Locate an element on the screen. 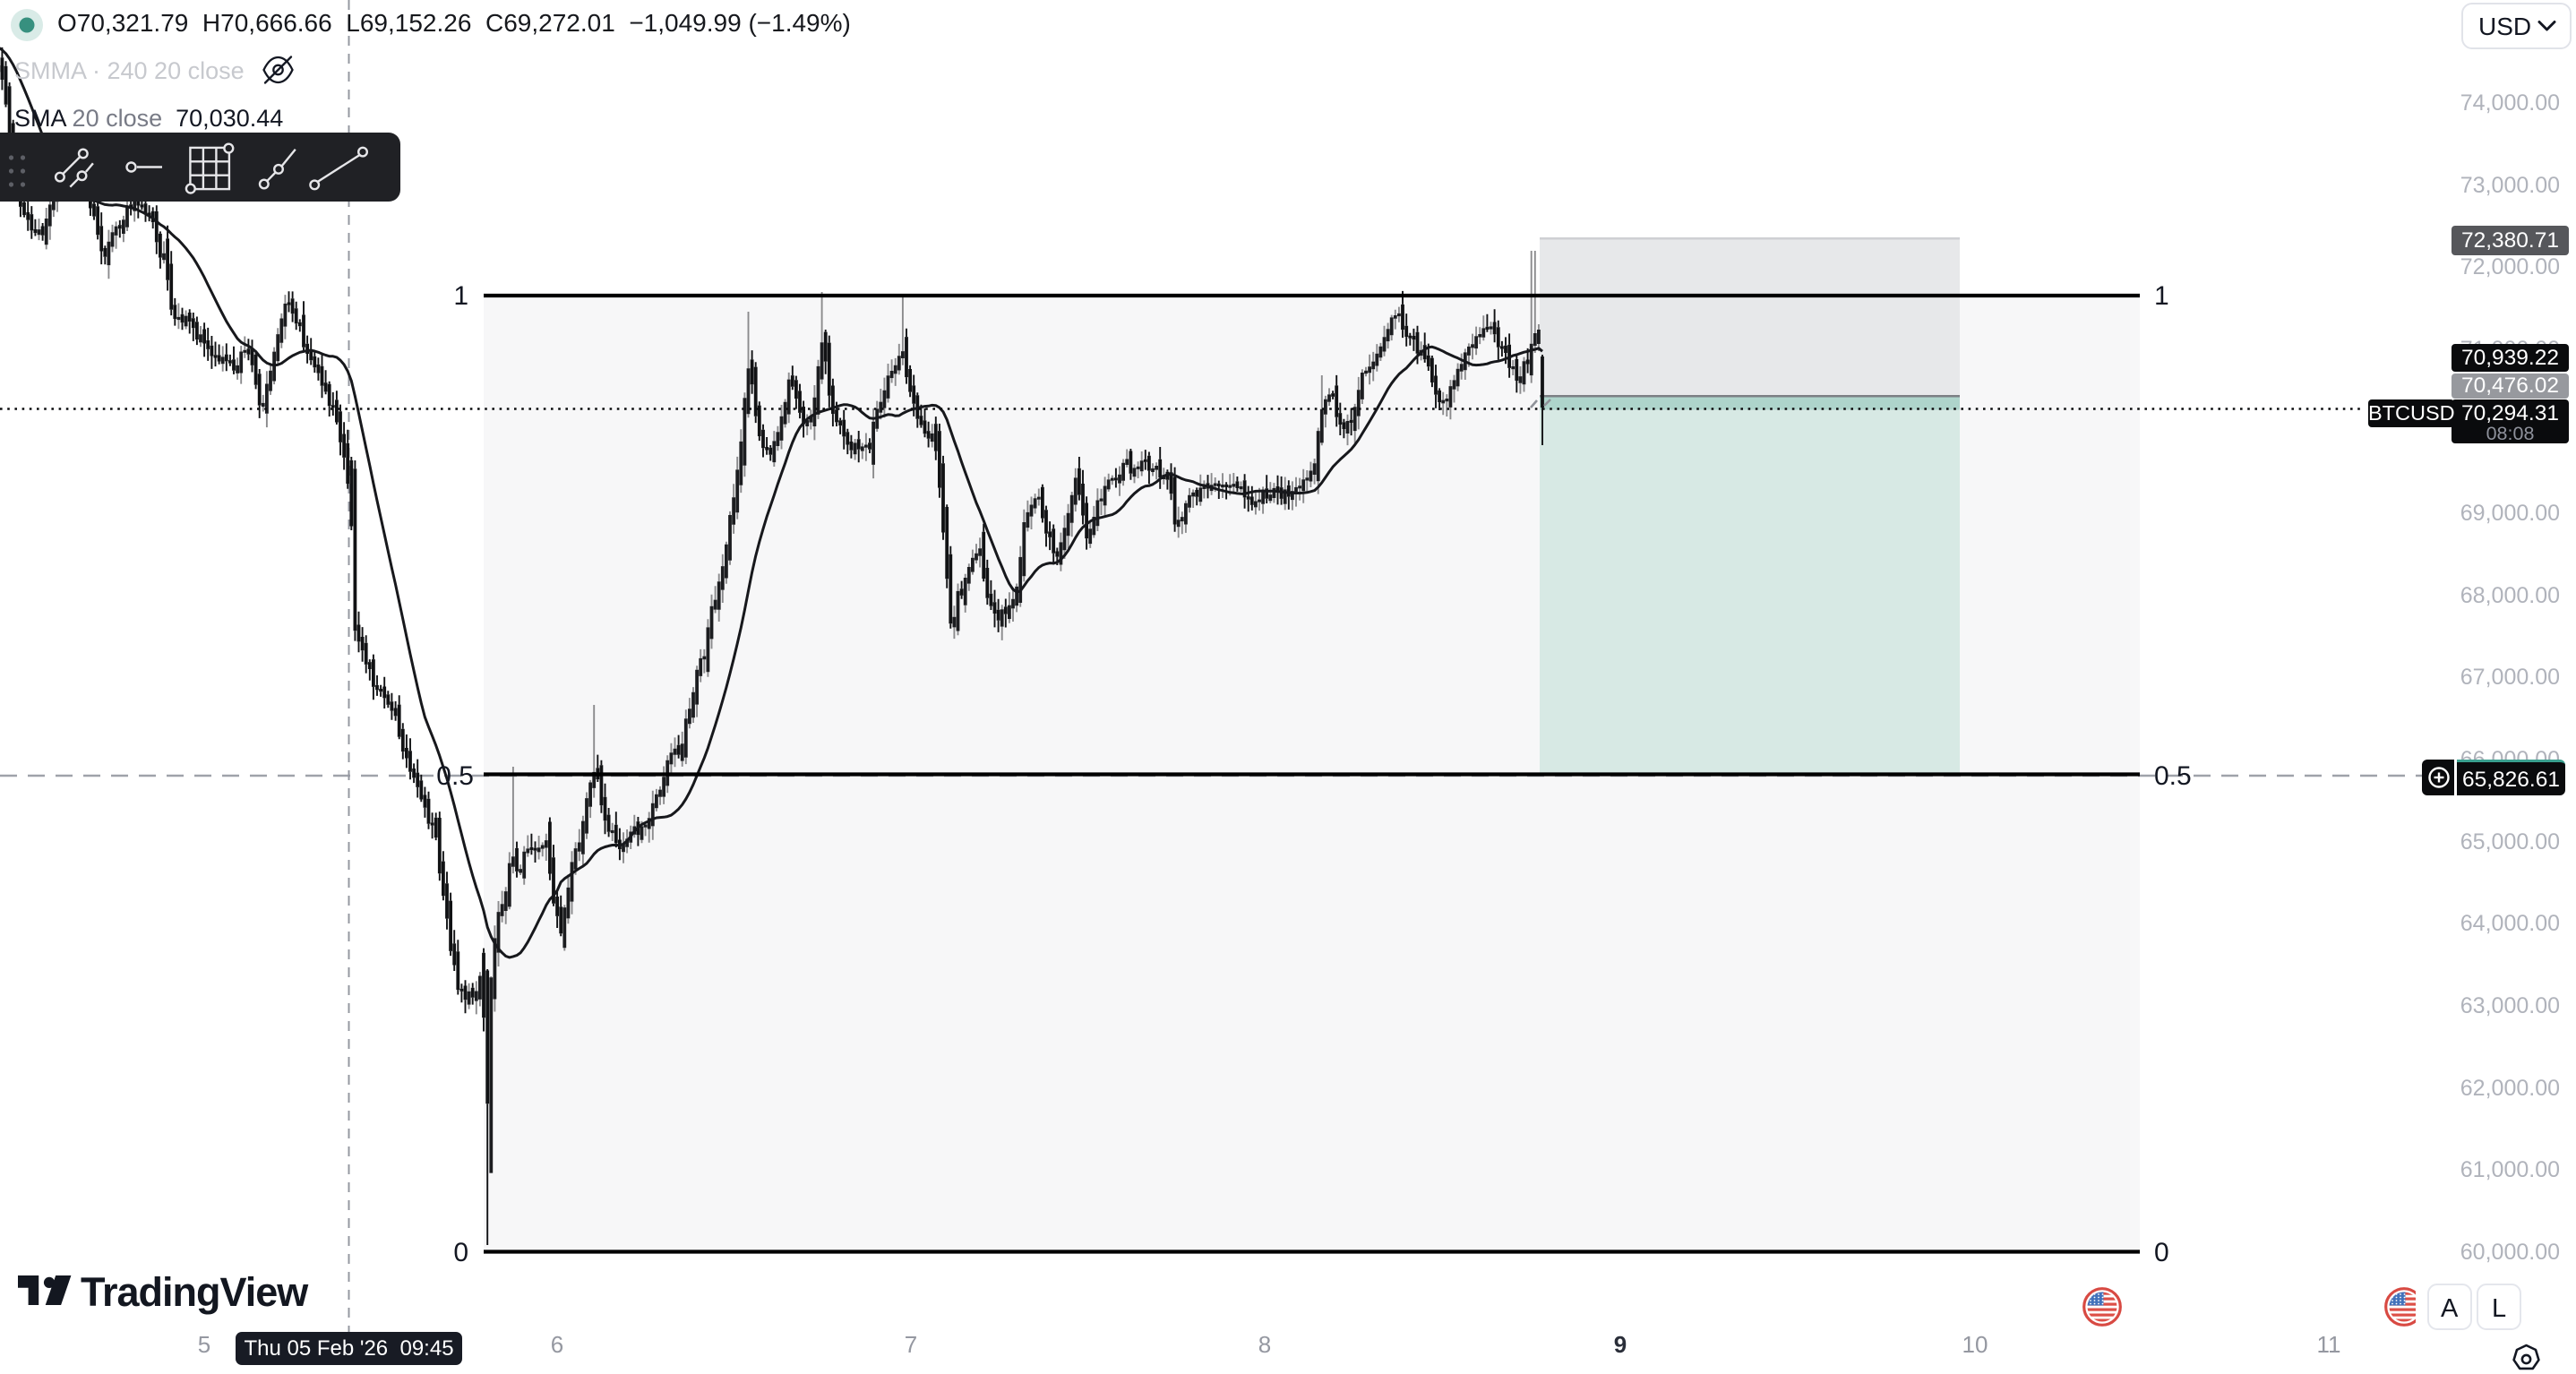 The width and height of the screenshot is (2576, 1374). svg-text: TradingView is located at coordinates (195, 1292).